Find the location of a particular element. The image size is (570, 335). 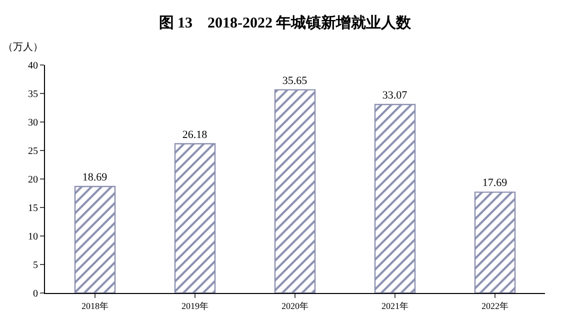

data-label: 18.69 is located at coordinates (95, 177).